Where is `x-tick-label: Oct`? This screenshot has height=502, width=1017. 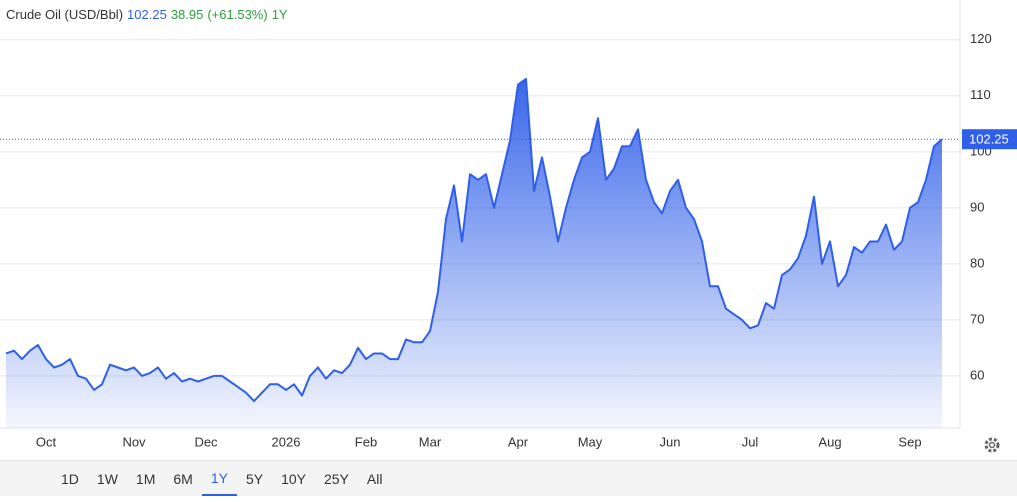
x-tick-label: Oct is located at coordinates (46, 441).